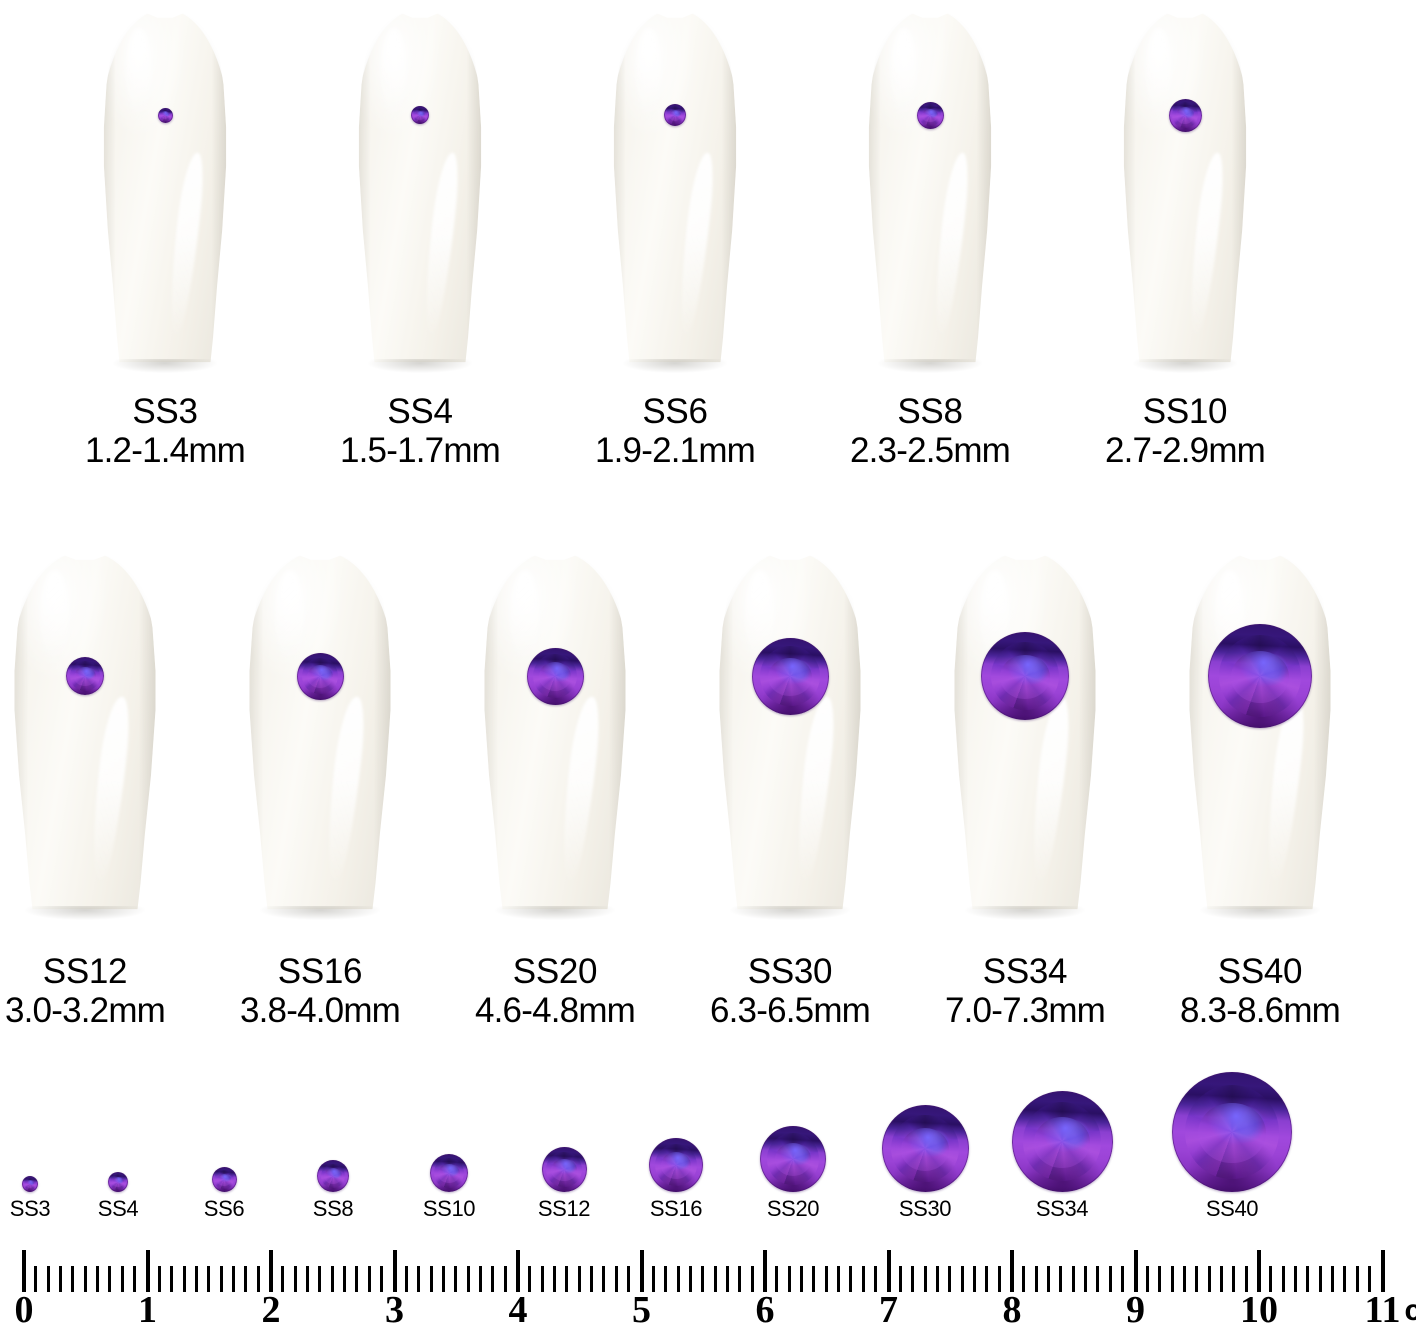 This screenshot has width=1416, height=1332. Describe the element at coordinates (224, 1179) in the screenshot. I see `gem-scale-item: SS6` at that location.